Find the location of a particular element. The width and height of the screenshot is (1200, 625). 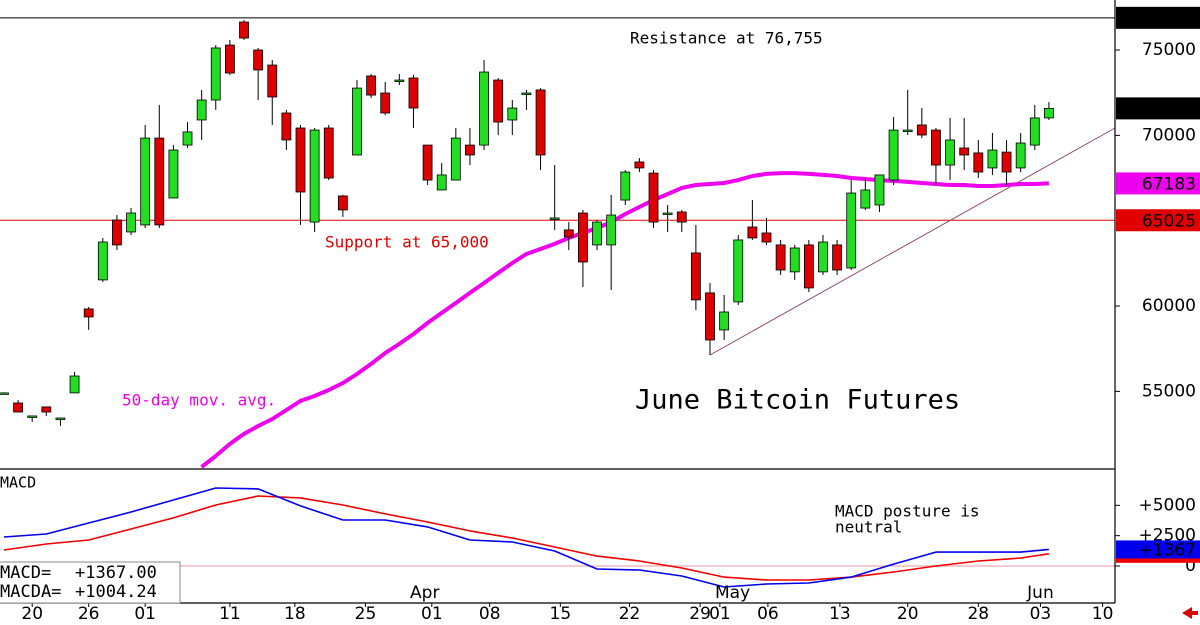

price-label: 67183 is located at coordinates (1169, 184).